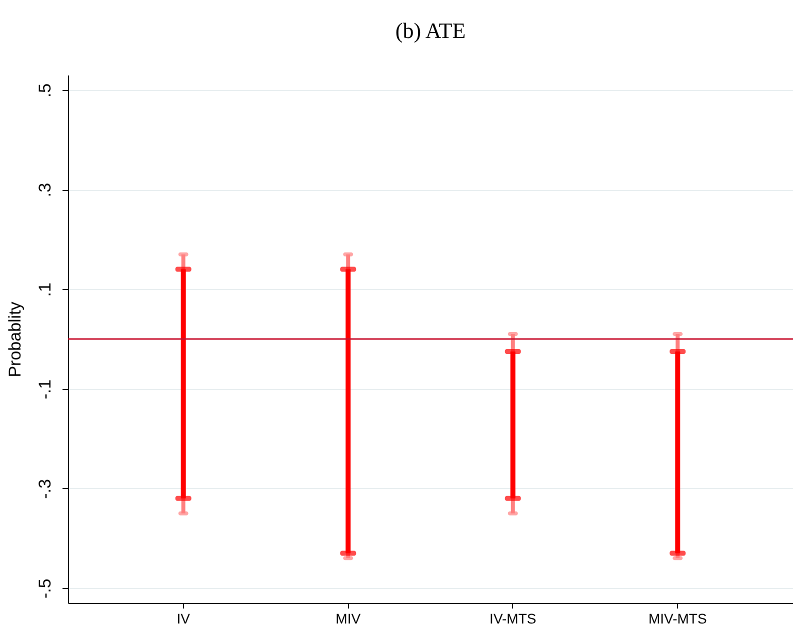  Describe the element at coordinates (45, 90) in the screenshot. I see `y-tick-label: .5` at that location.